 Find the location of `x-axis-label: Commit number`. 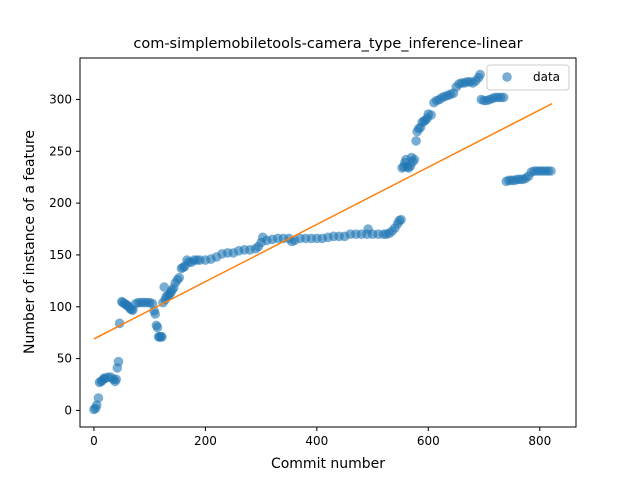

x-axis-label: Commit number is located at coordinates (328, 464).